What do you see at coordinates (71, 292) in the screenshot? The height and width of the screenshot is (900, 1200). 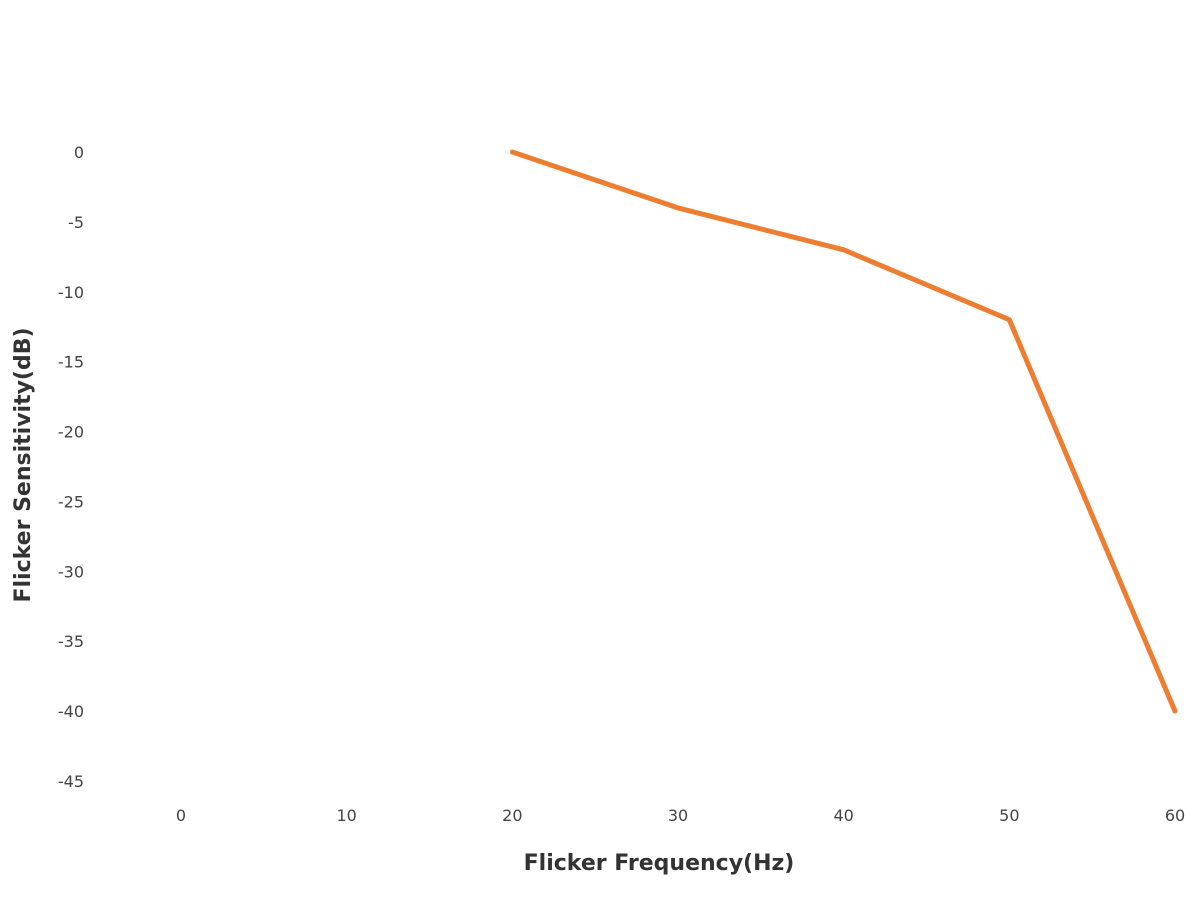 I see `y-tick-label: -10` at bounding box center [71, 292].